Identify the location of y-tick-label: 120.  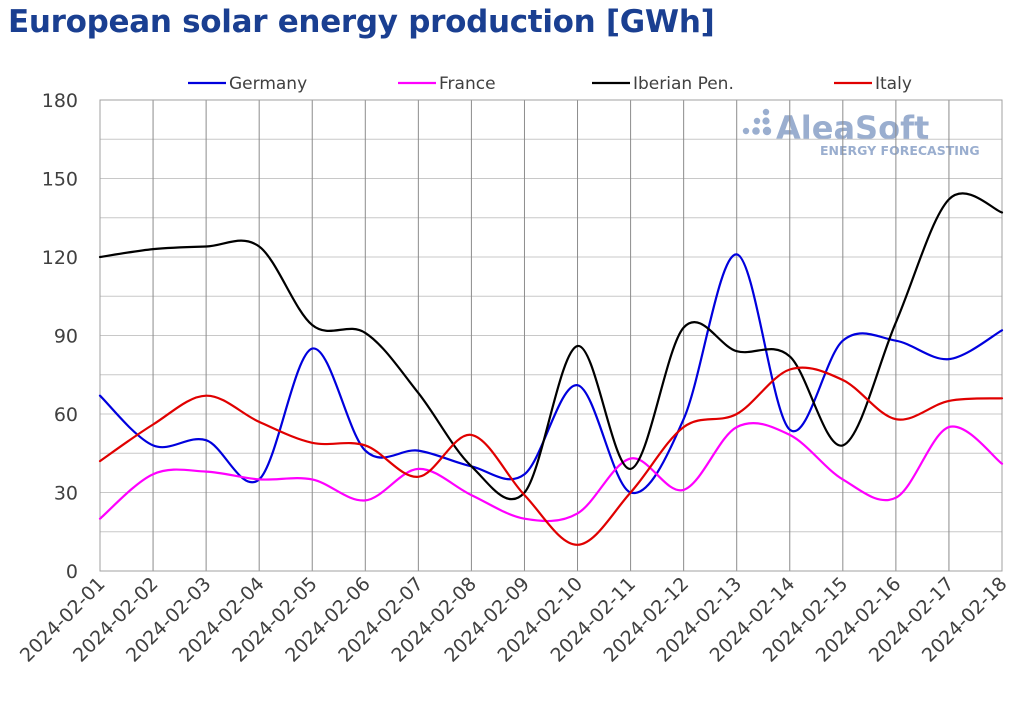
(60, 258).